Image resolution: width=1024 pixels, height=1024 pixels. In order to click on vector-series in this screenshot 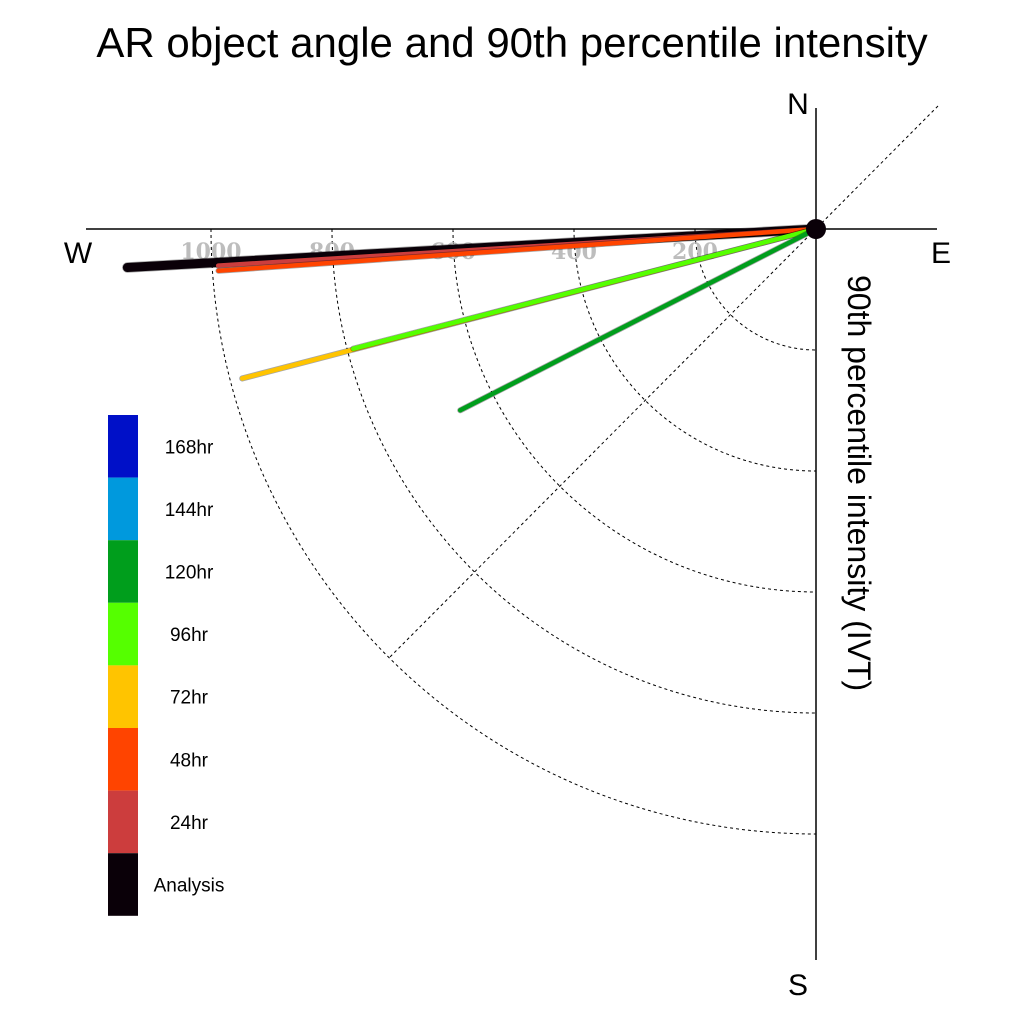, I will do `click(472, 318)`.